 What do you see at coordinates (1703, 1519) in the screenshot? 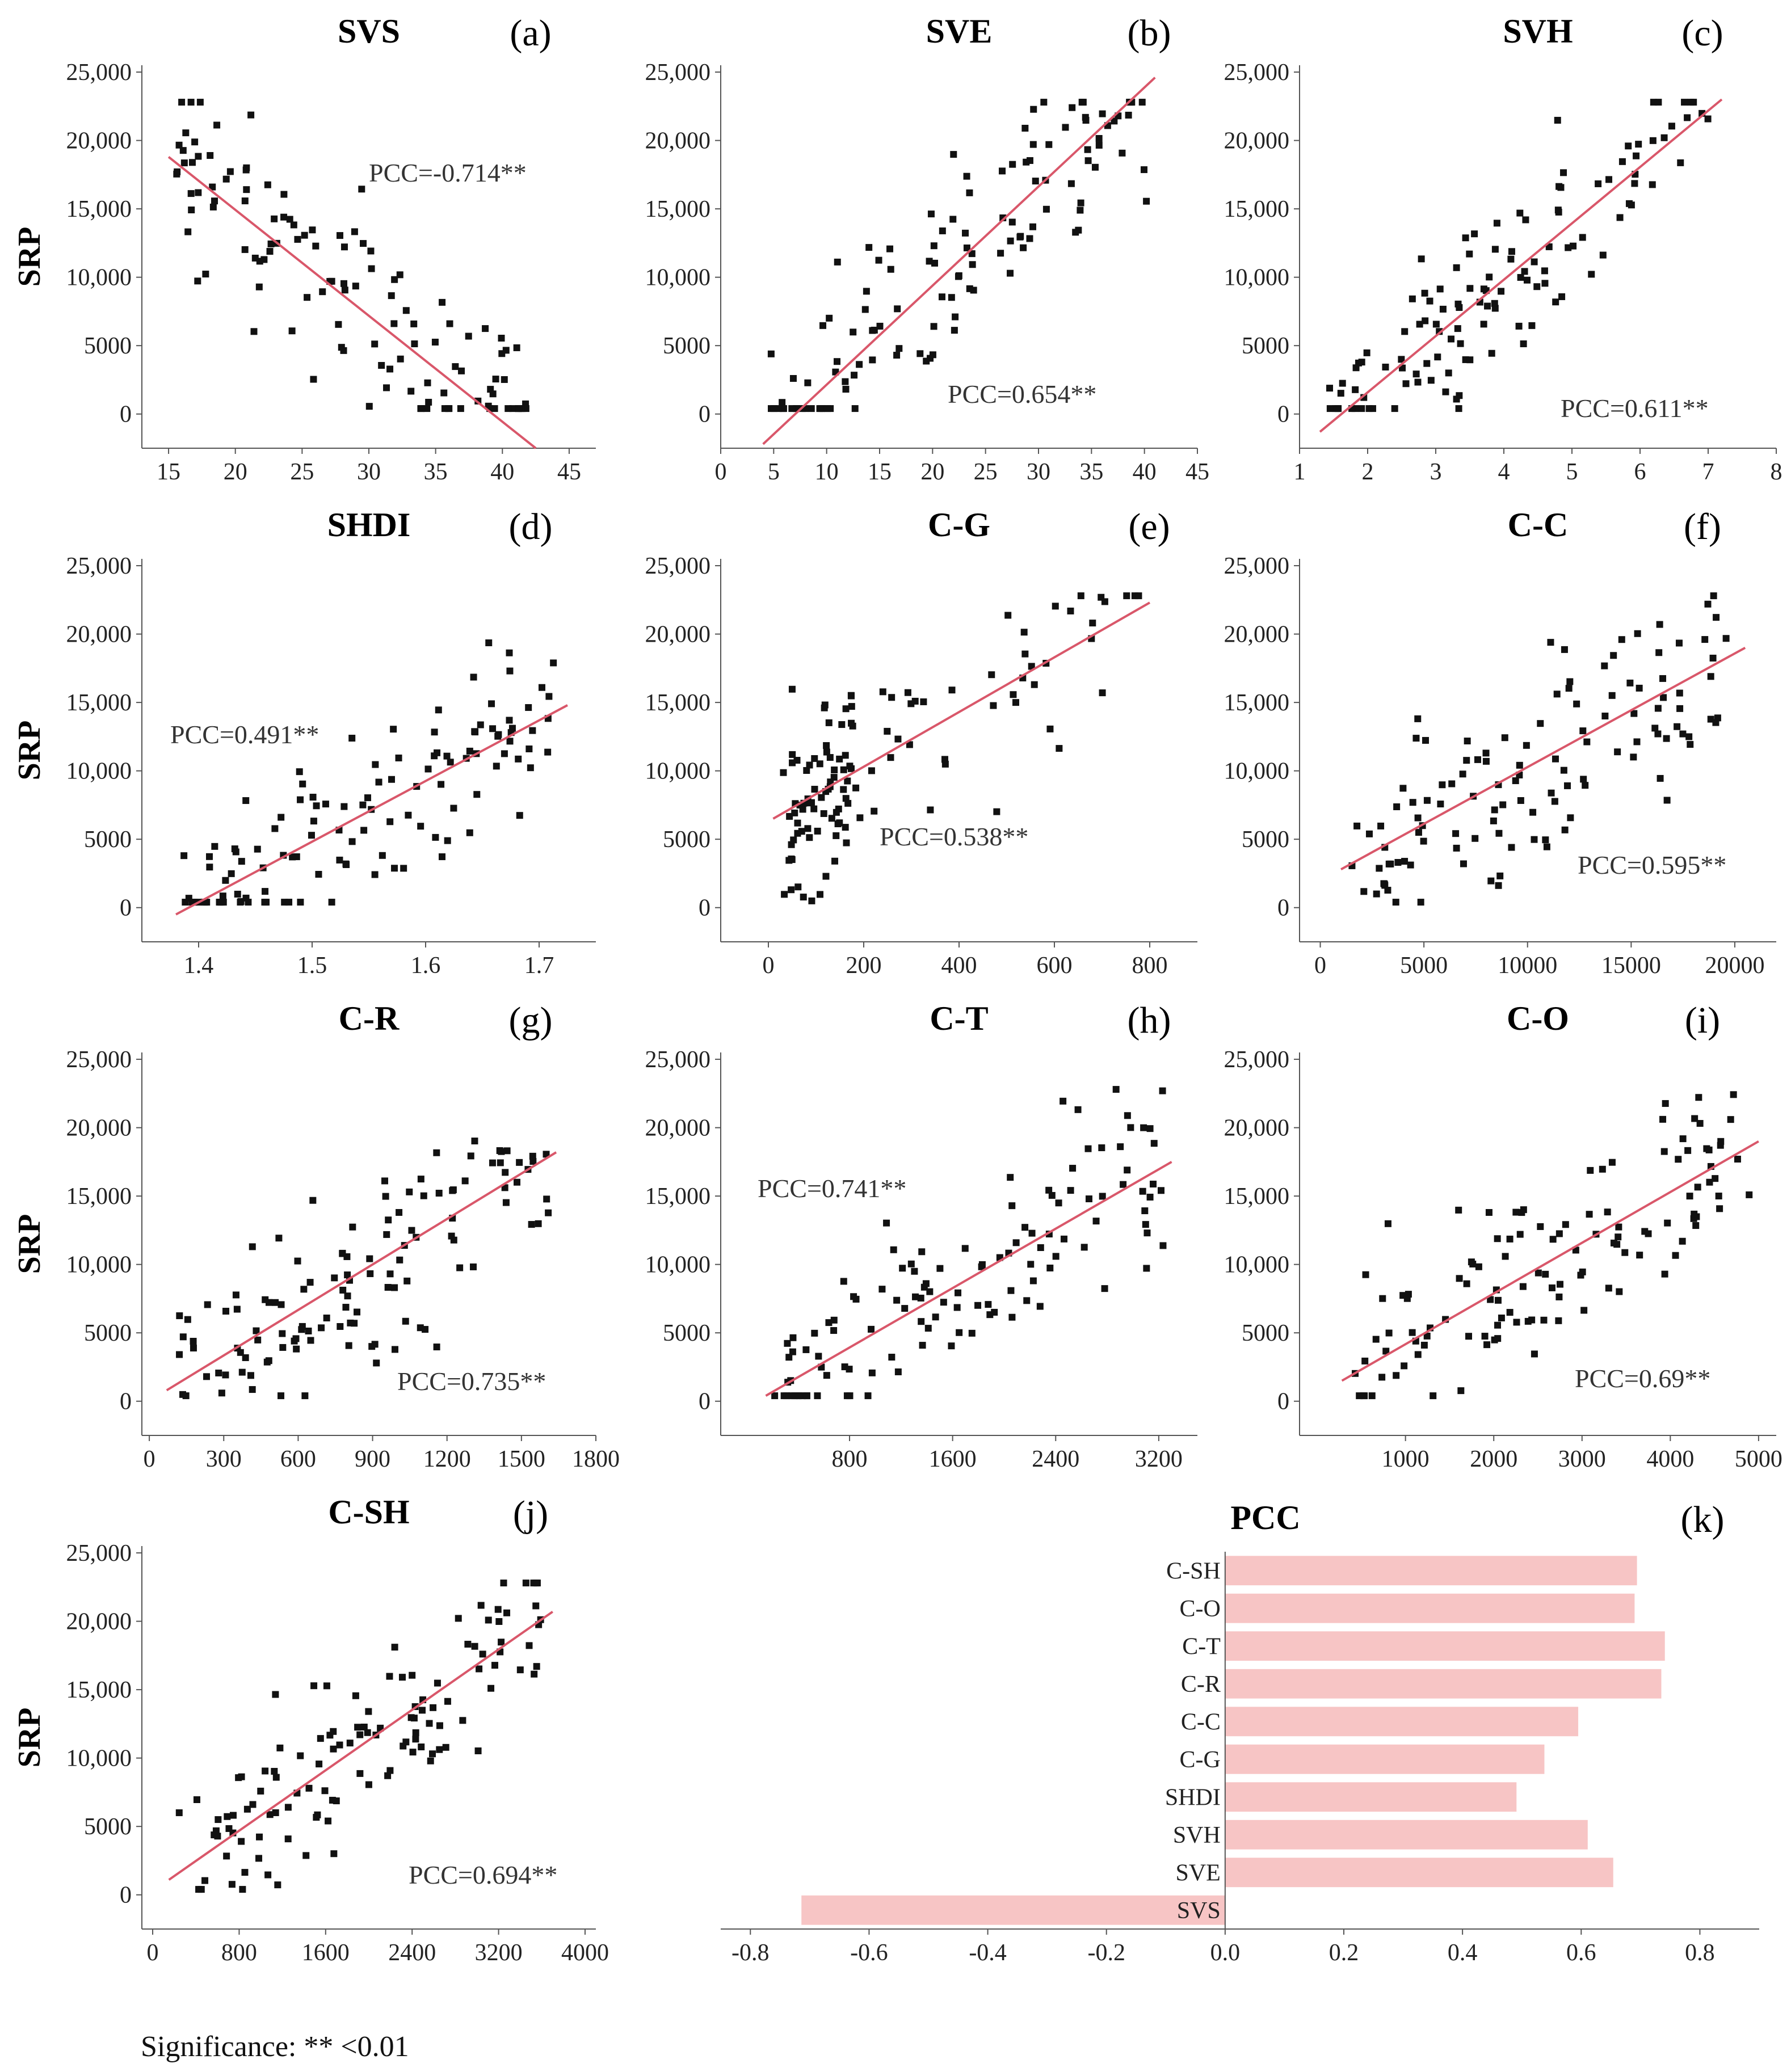
I see `panel-tag-k: (k)` at bounding box center [1703, 1519].